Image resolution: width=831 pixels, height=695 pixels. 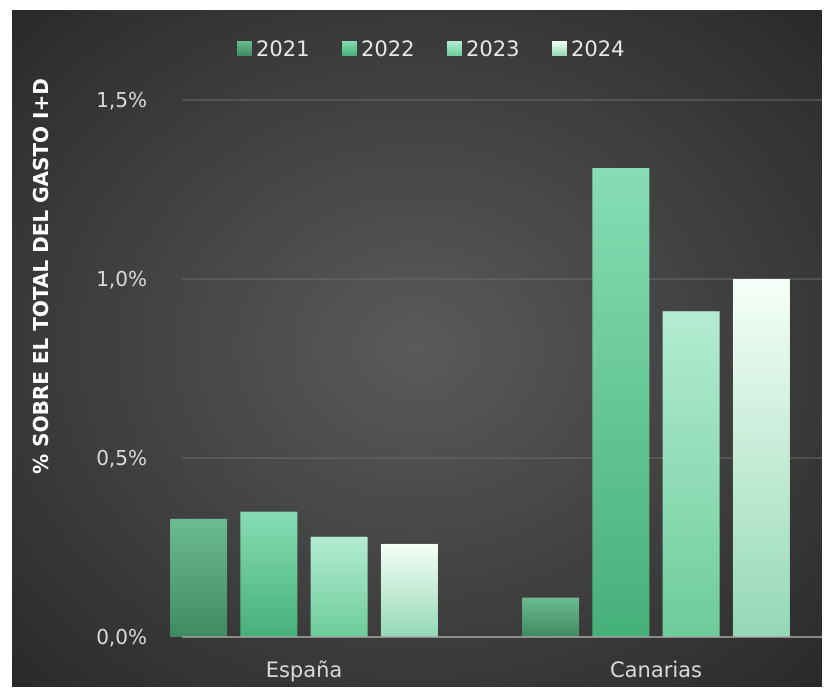 What do you see at coordinates (551, 617) in the screenshot?
I see `bar-2021-canarias` at bounding box center [551, 617].